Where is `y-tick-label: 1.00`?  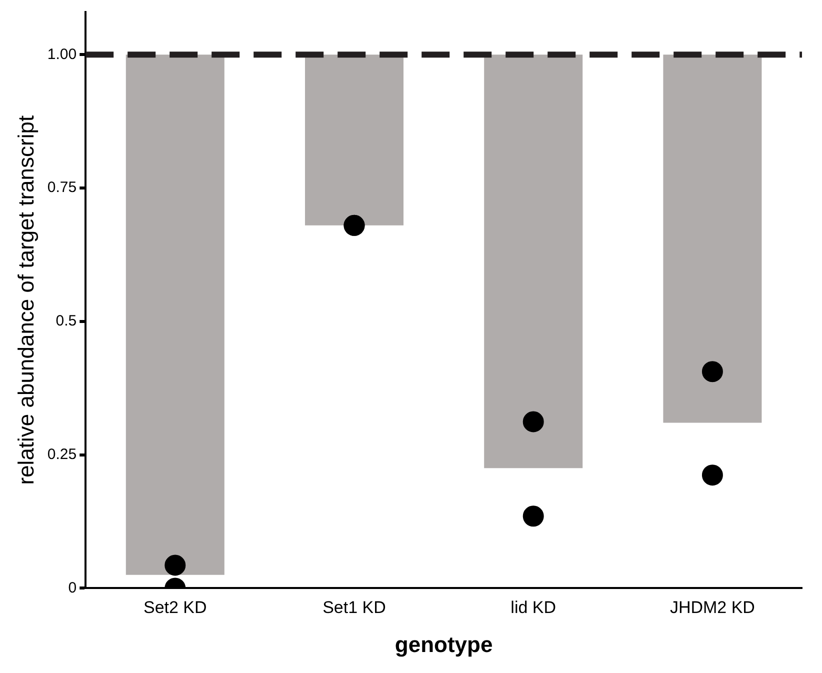 y-tick-label: 1.00 is located at coordinates (62, 54).